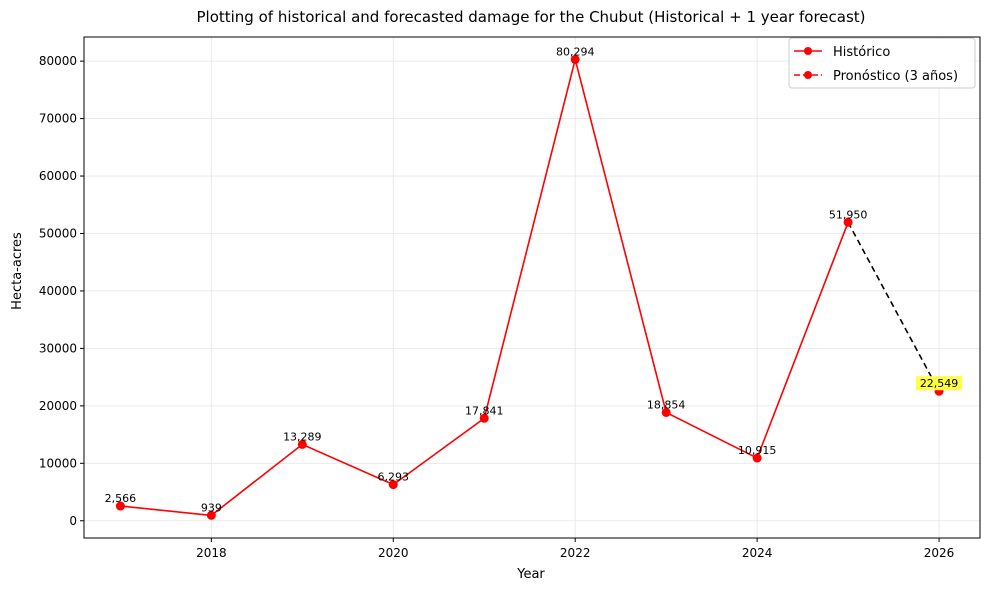  I want to click on legend-historico-marker, so click(808, 51).